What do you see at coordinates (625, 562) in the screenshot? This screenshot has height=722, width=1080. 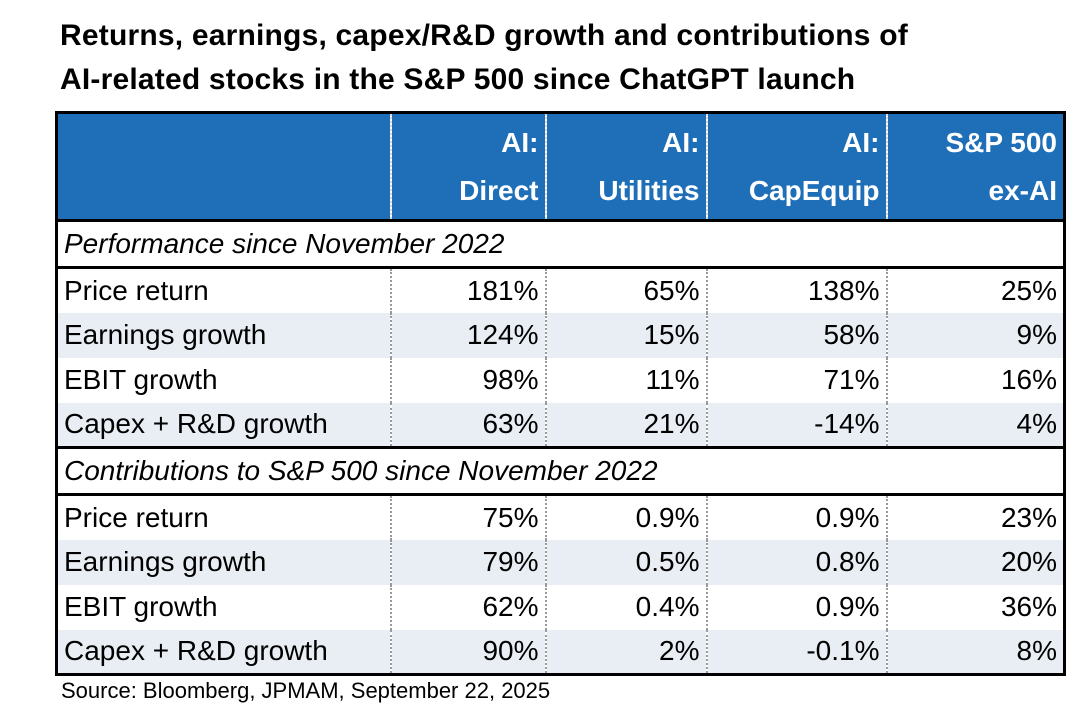 I see `cell-ai-utilities: 0.5%` at bounding box center [625, 562].